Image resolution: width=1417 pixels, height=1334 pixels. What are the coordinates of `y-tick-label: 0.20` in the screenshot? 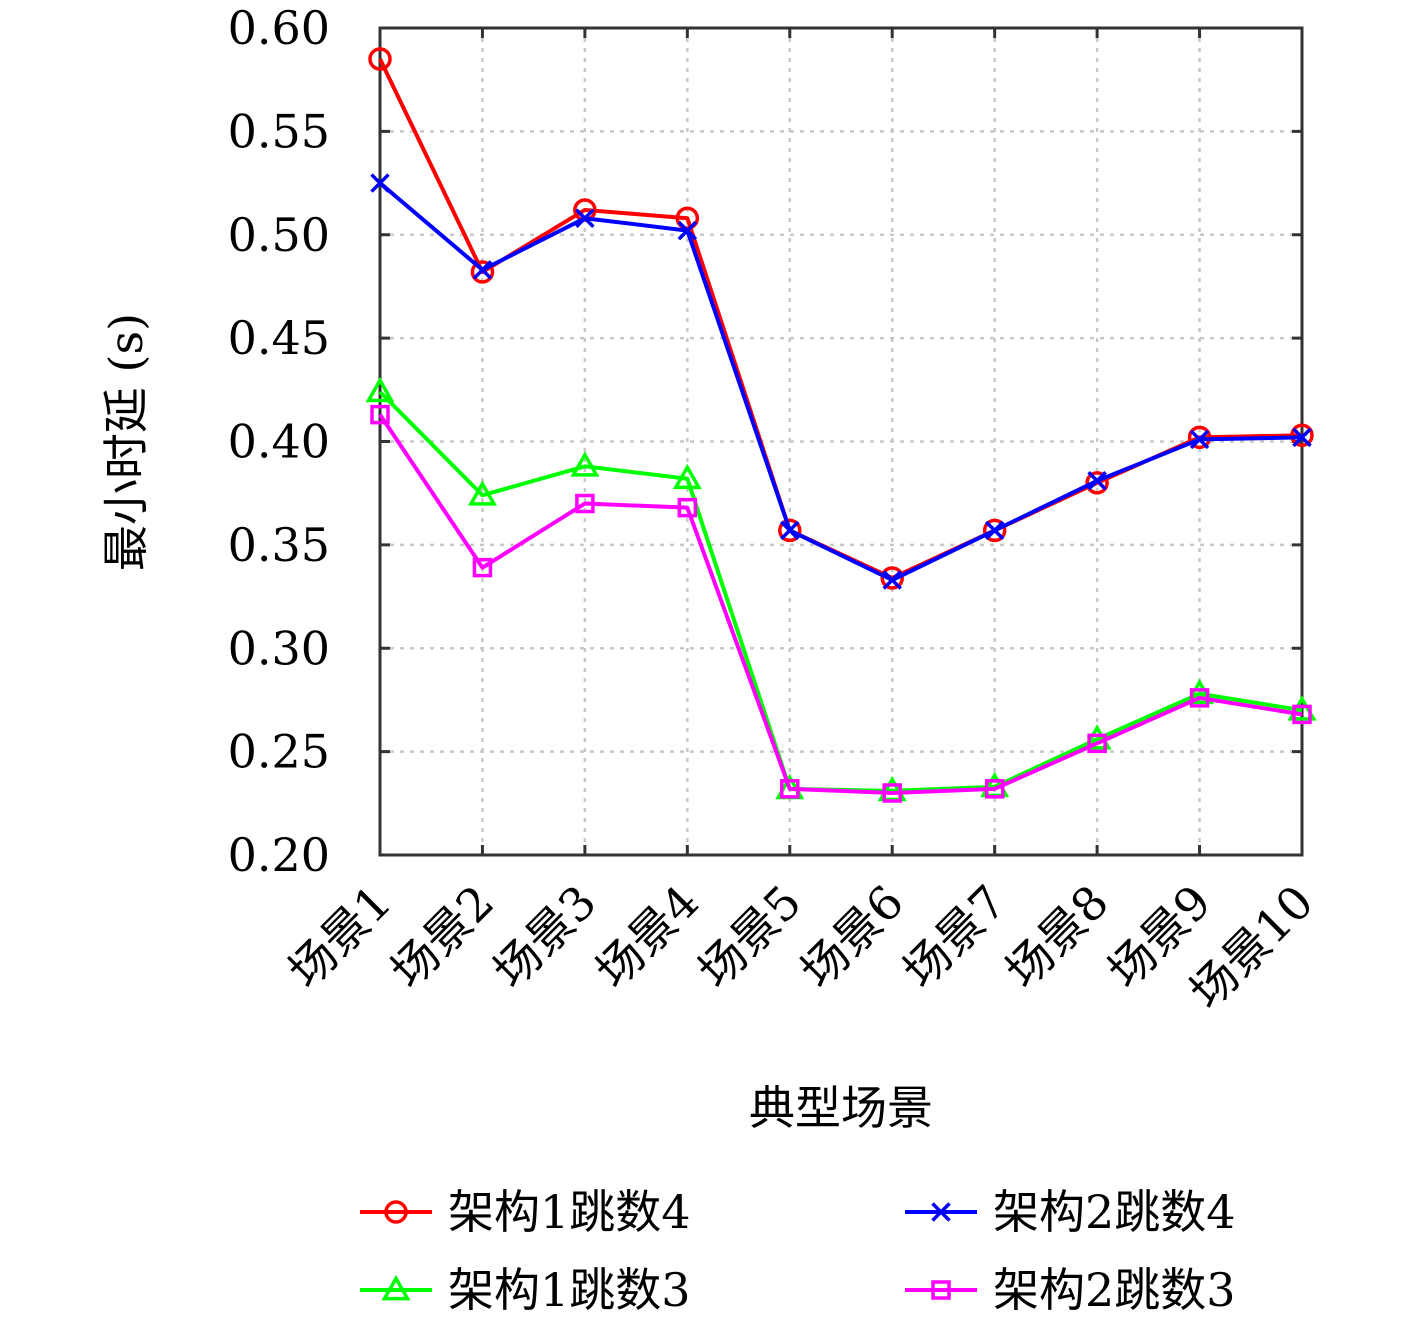 It's located at (279, 855).